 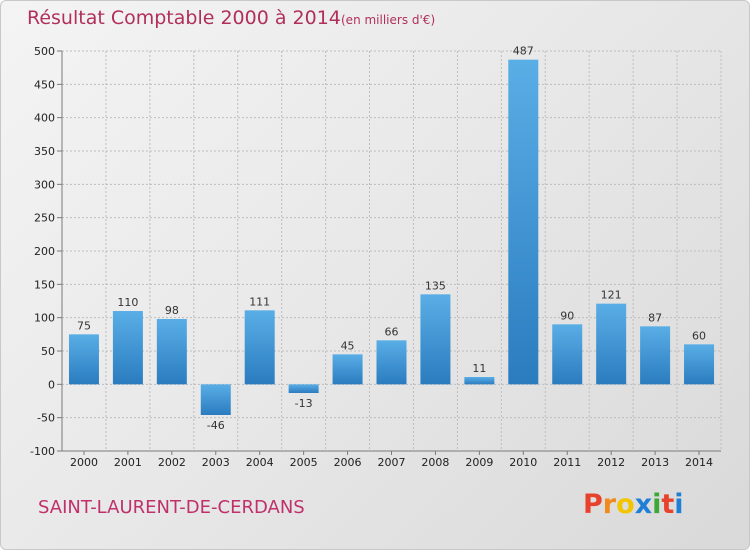 What do you see at coordinates (668, 504) in the screenshot?
I see `logo-letter: t` at bounding box center [668, 504].